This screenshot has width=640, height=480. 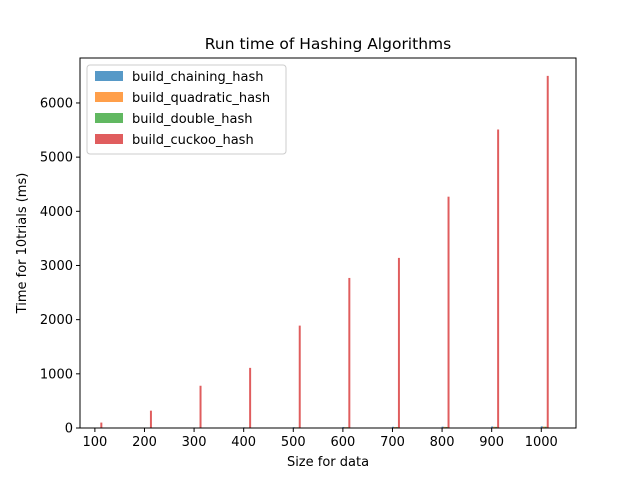 What do you see at coordinates (293, 442) in the screenshot?
I see `x-tick-label-500: 500` at bounding box center [293, 442].